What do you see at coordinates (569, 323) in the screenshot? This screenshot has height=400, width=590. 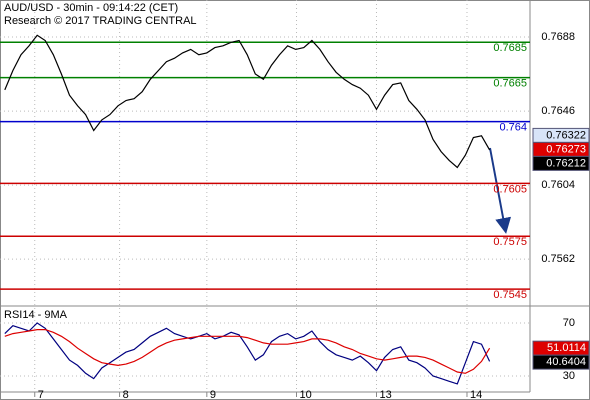 I see `y-tick-label: 70` at bounding box center [569, 323].